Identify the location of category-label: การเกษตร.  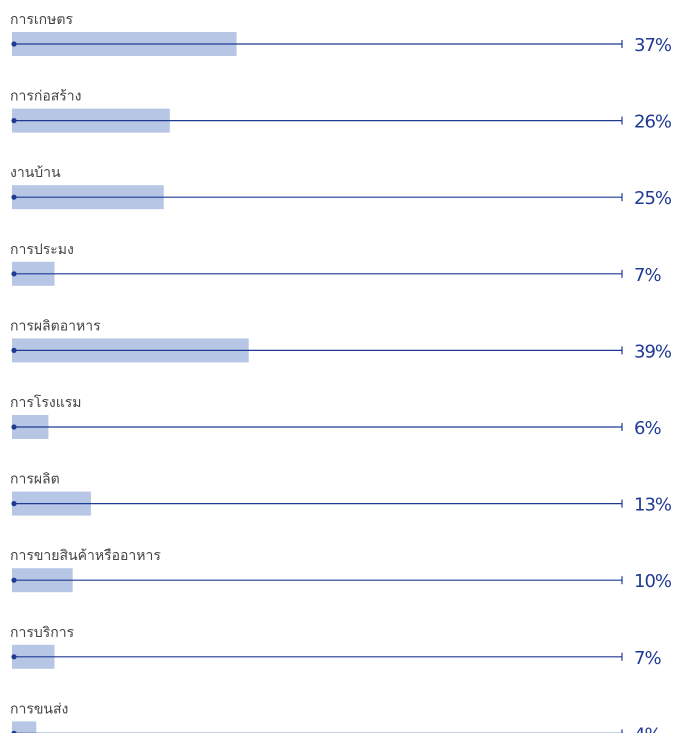
(41, 20).